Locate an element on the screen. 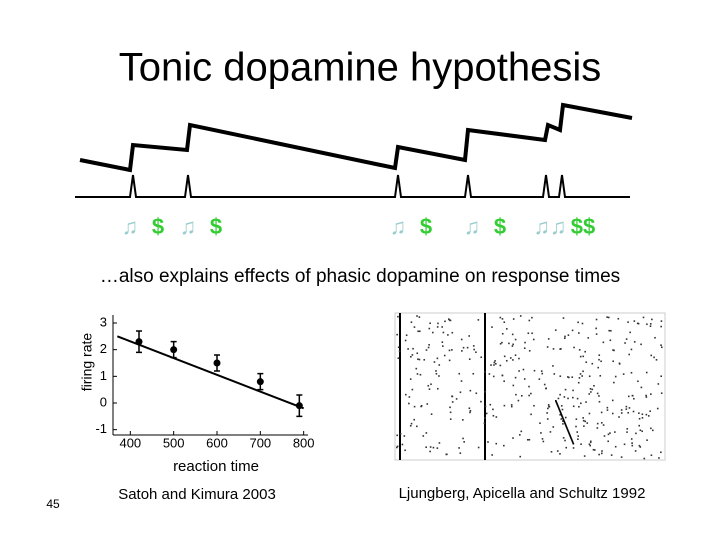 The image size is (720, 540). caption-left: Satoh and Kimura 2003 is located at coordinates (197, 494).